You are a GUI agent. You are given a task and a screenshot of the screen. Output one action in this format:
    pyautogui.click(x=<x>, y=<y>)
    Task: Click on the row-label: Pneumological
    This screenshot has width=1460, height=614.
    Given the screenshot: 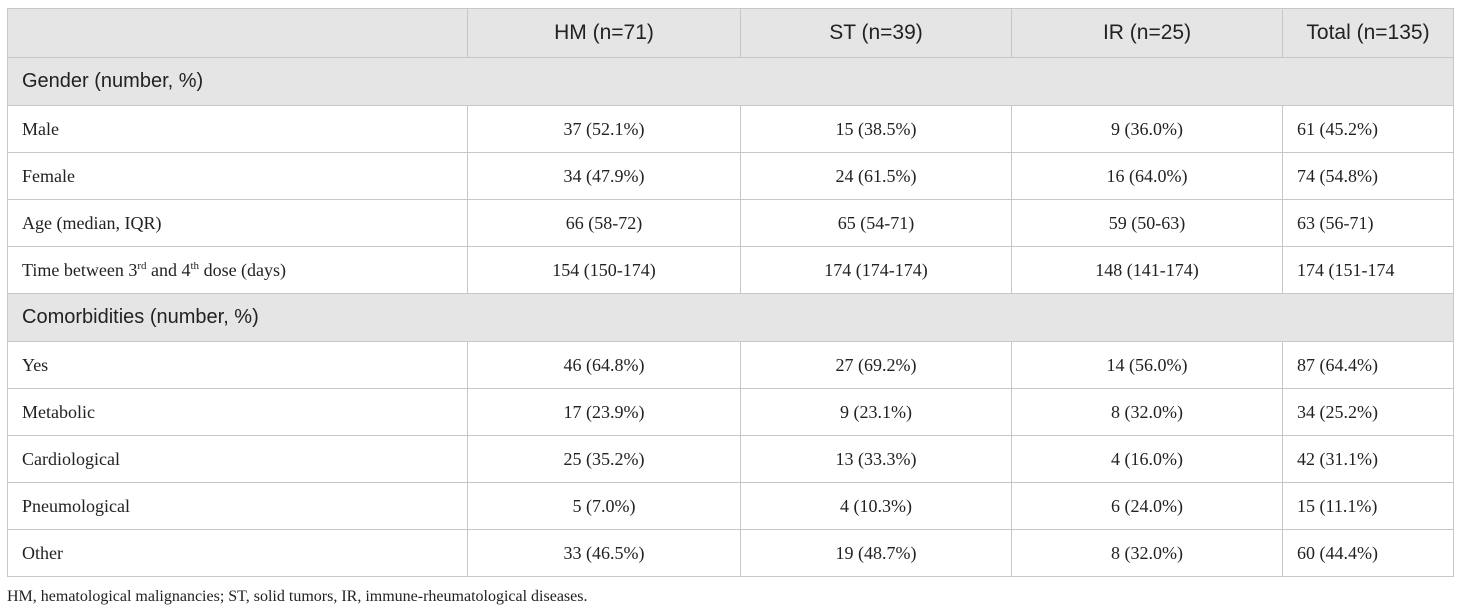 What is the action you would take?
    pyautogui.click(x=237, y=506)
    